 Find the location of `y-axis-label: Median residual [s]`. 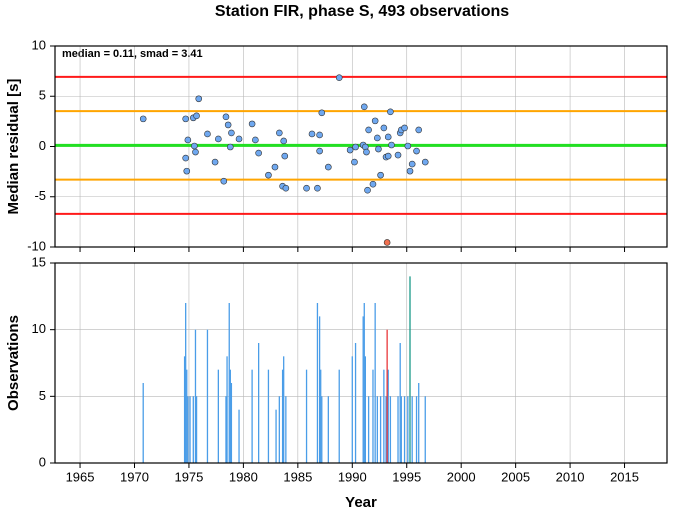

y-axis-label: Median residual [s] is located at coordinates (13, 147).